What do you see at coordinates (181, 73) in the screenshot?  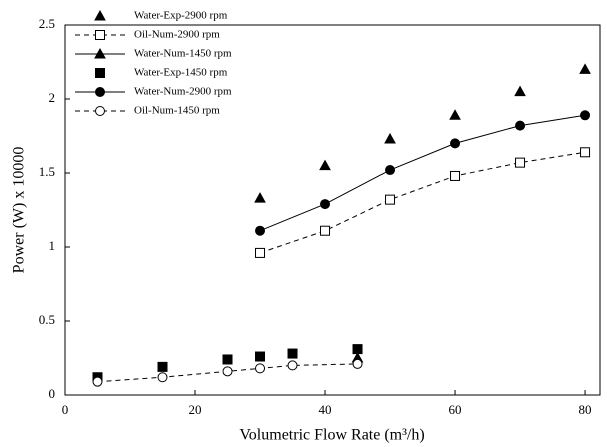 I see `legend-label: Water-Exp-1450 rpm` at bounding box center [181, 73].